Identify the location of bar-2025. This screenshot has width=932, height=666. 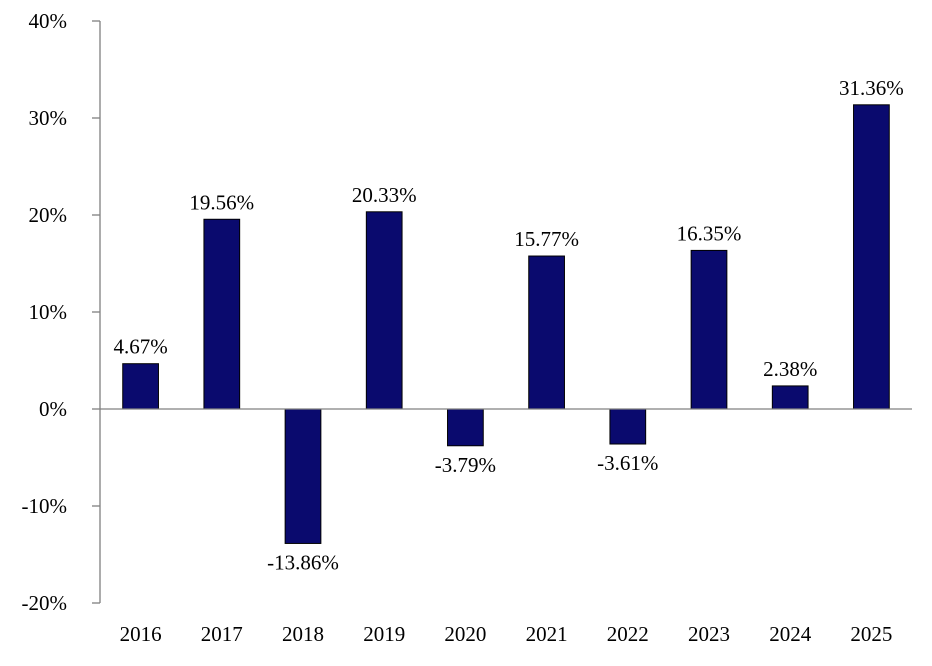
(871, 257).